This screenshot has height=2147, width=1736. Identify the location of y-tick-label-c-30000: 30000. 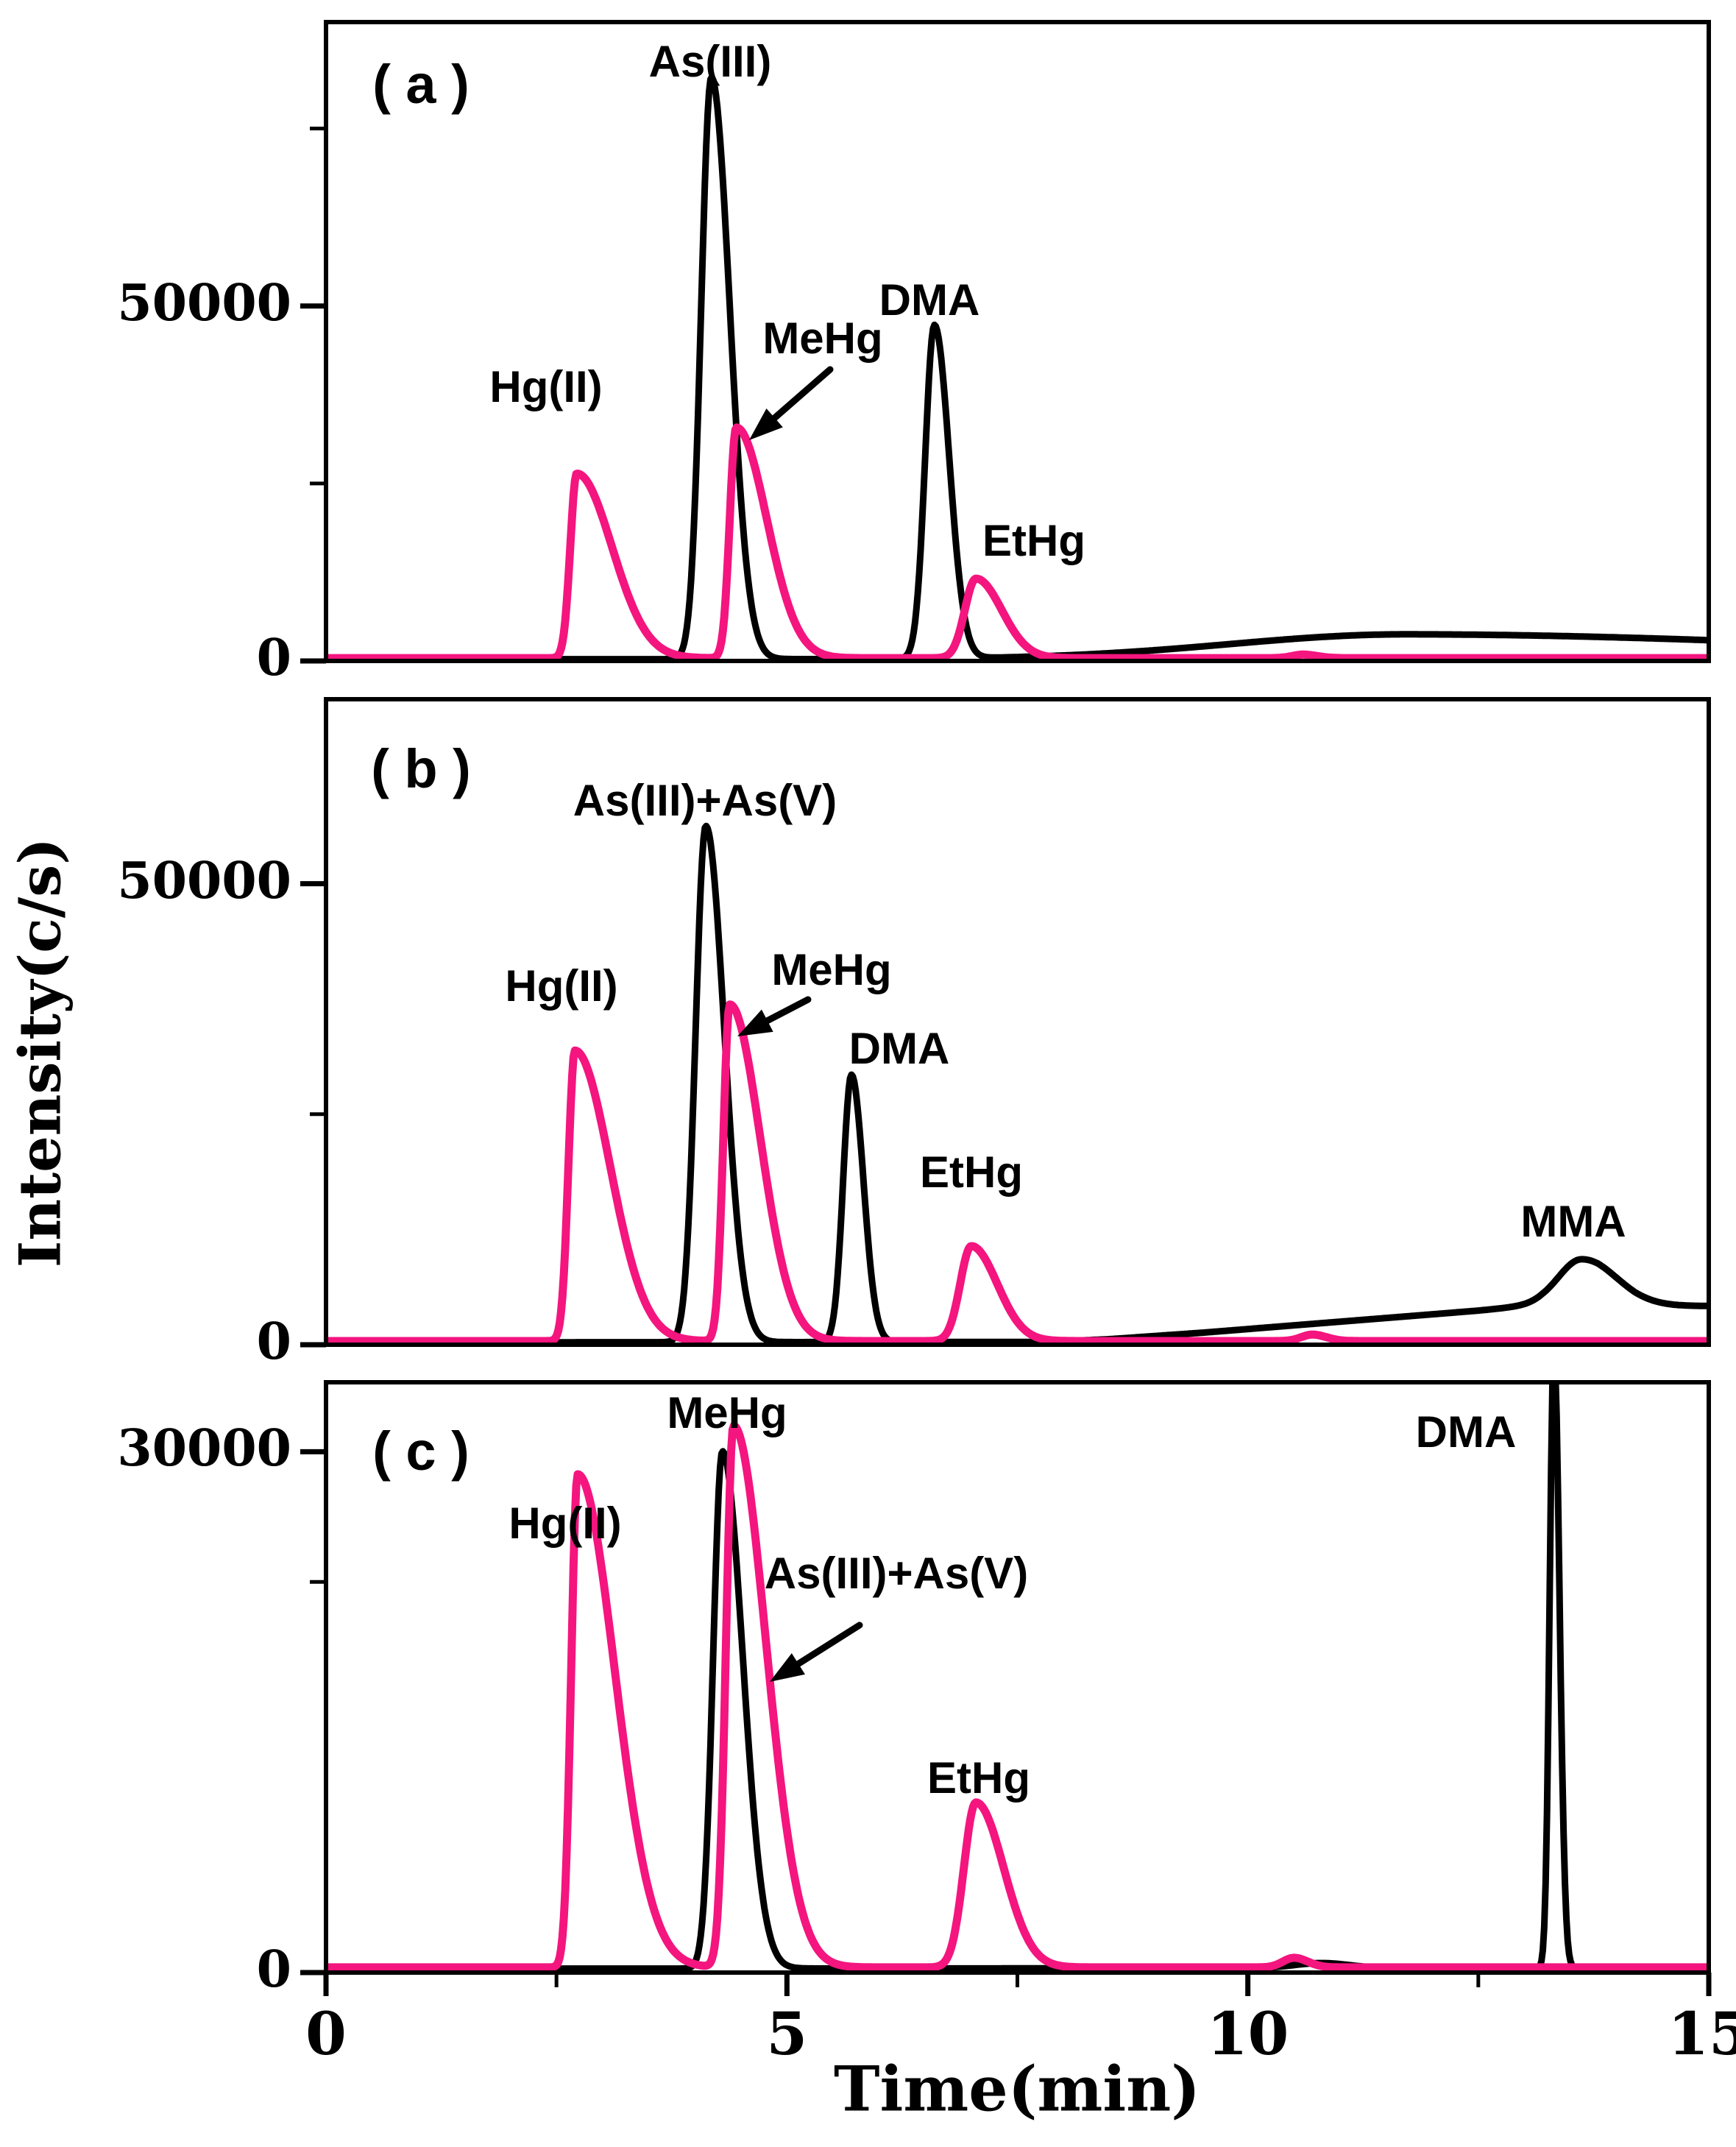
(204, 1449).